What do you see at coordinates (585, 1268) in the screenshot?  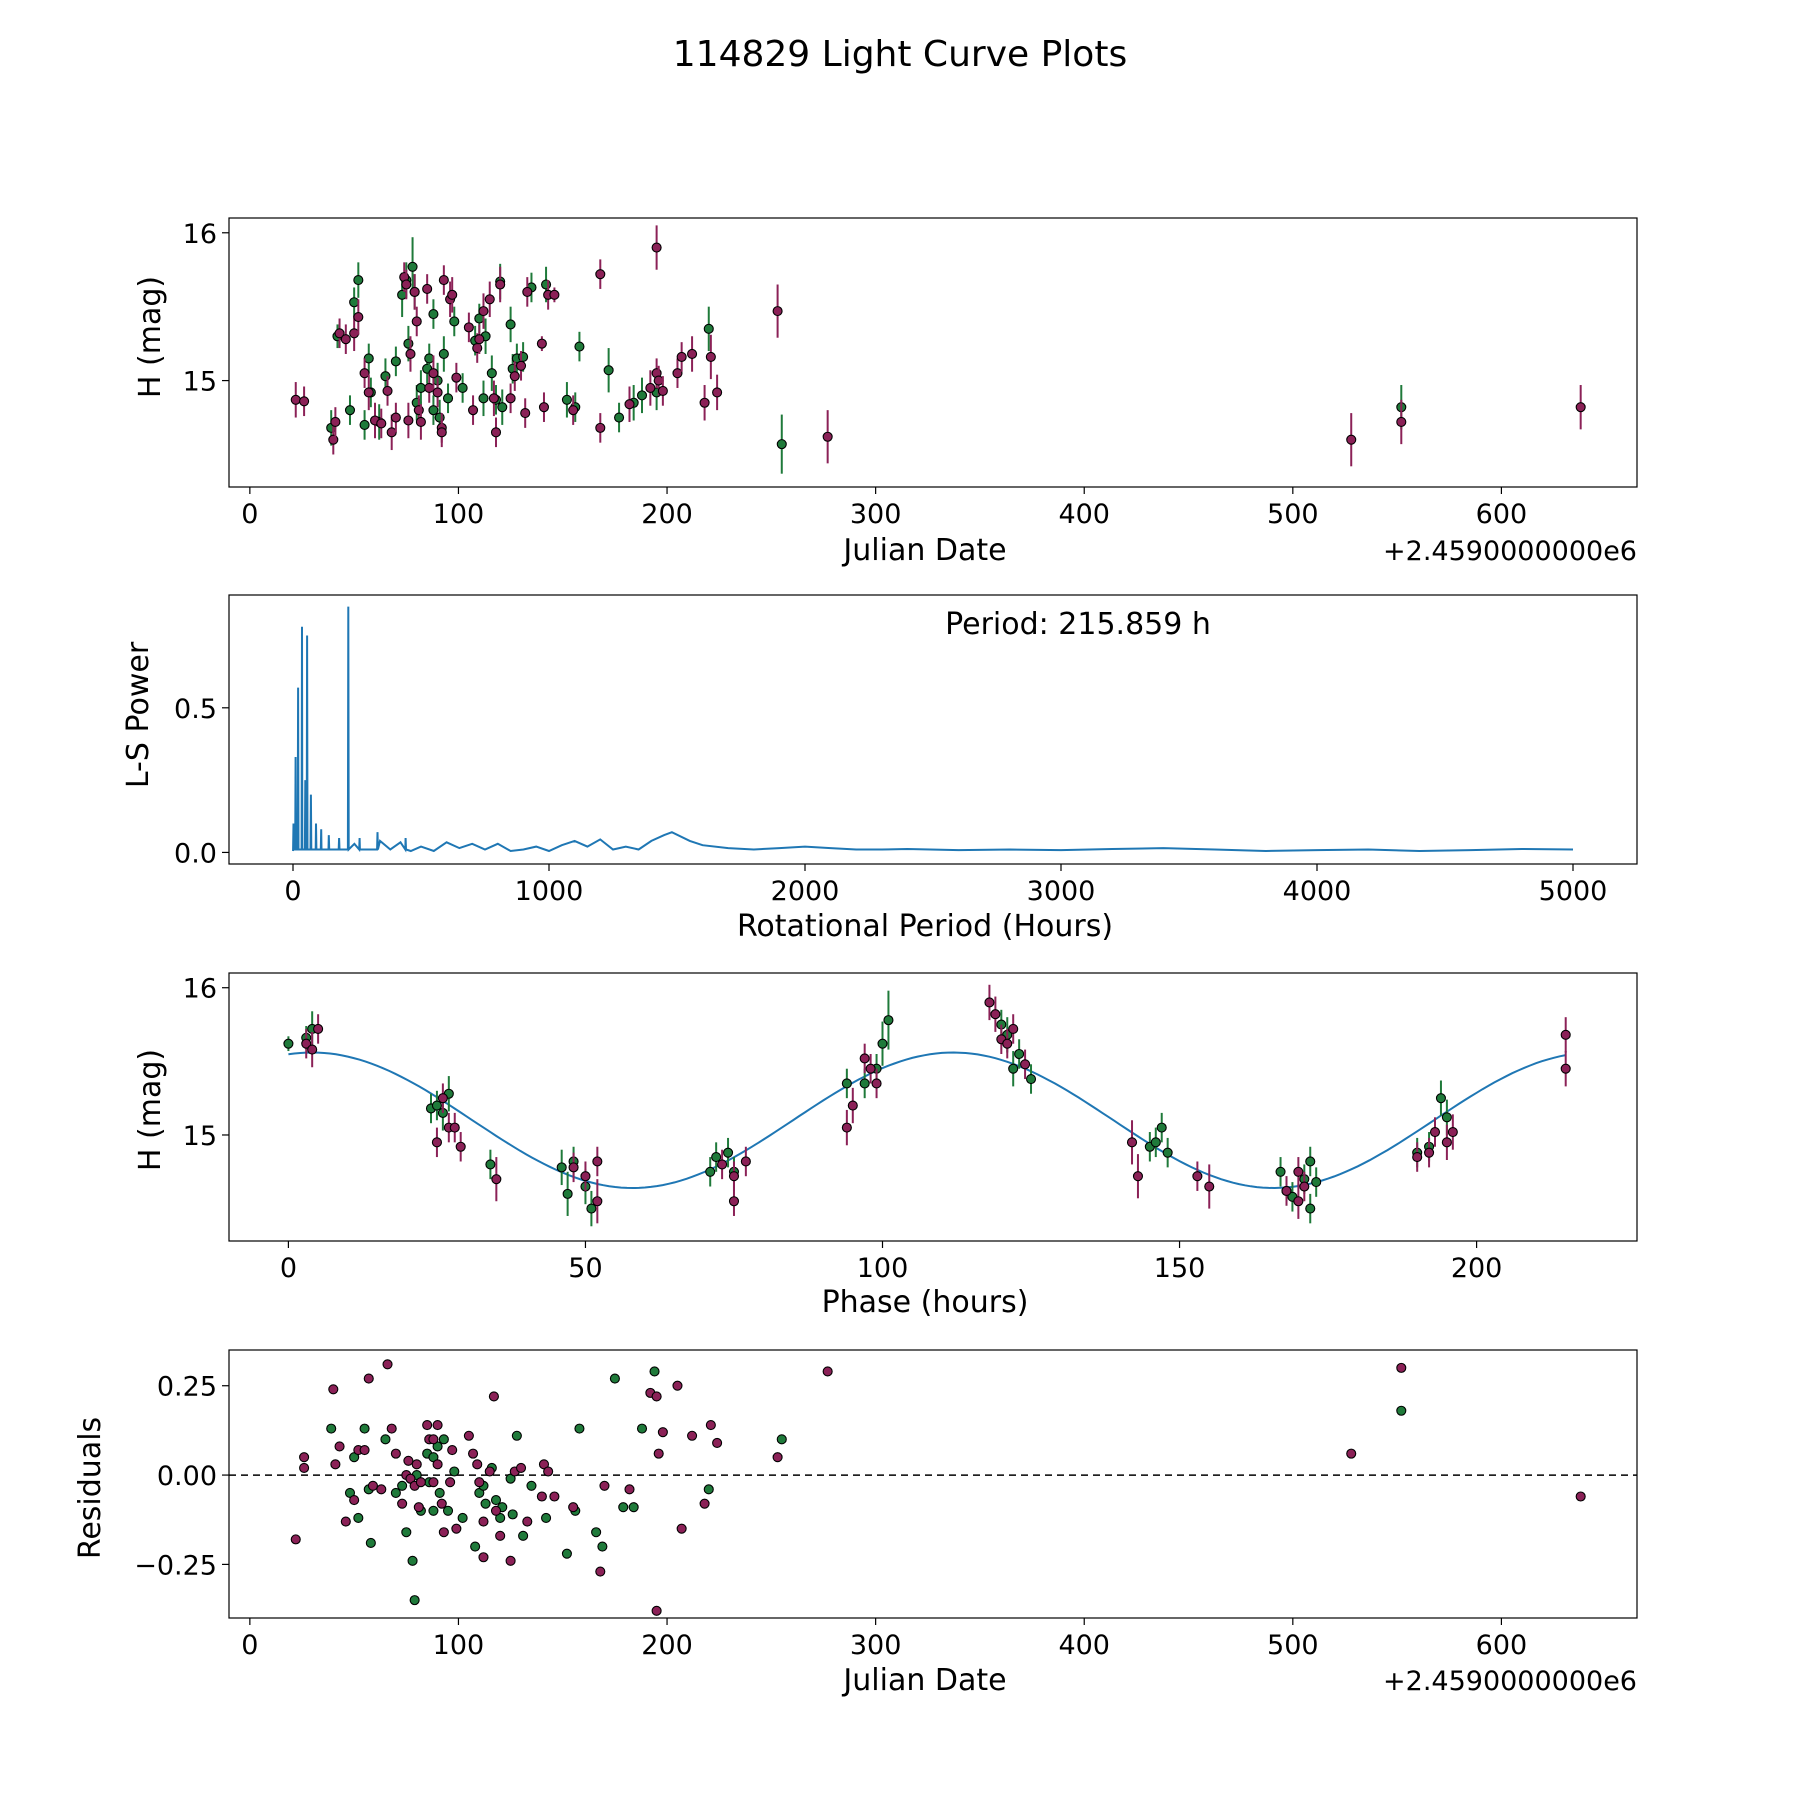 I see `x-tick-label: 50` at bounding box center [585, 1268].